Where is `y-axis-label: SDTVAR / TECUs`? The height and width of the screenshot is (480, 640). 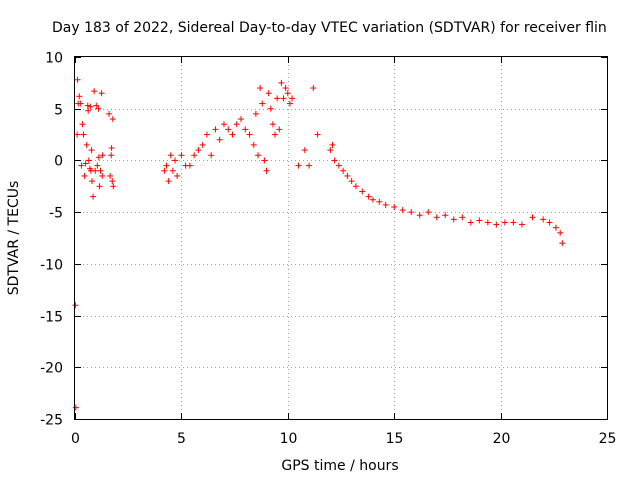 y-axis-label: SDTVAR / TECUs is located at coordinates (14, 238).